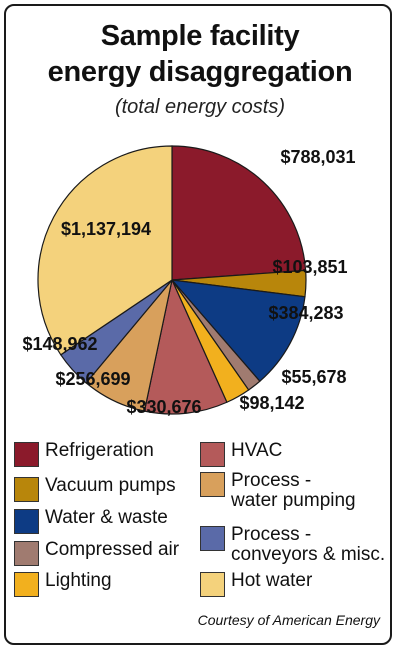 The image size is (400, 653). I want to click on data-label-process-conveyors-misc: $148,962, so click(59, 344).